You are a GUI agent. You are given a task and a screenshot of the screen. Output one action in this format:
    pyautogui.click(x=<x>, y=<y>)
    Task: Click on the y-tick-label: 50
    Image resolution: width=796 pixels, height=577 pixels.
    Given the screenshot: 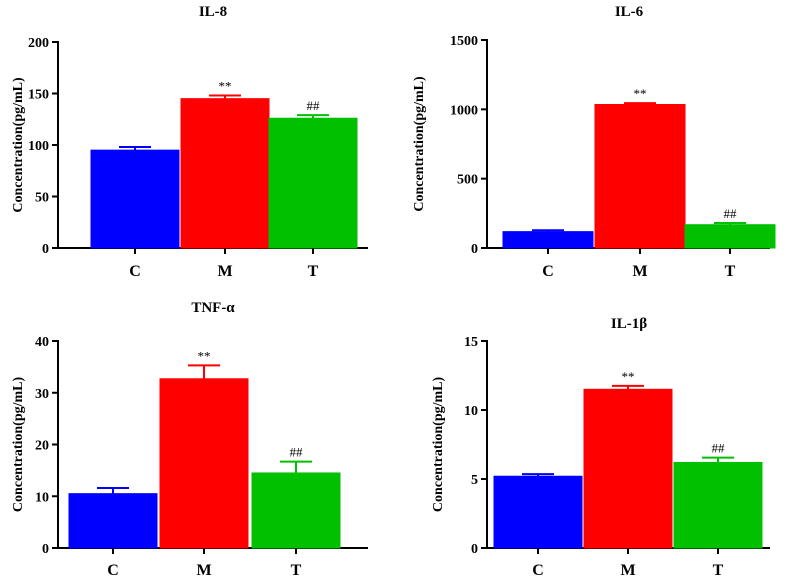 What is the action you would take?
    pyautogui.click(x=42, y=198)
    